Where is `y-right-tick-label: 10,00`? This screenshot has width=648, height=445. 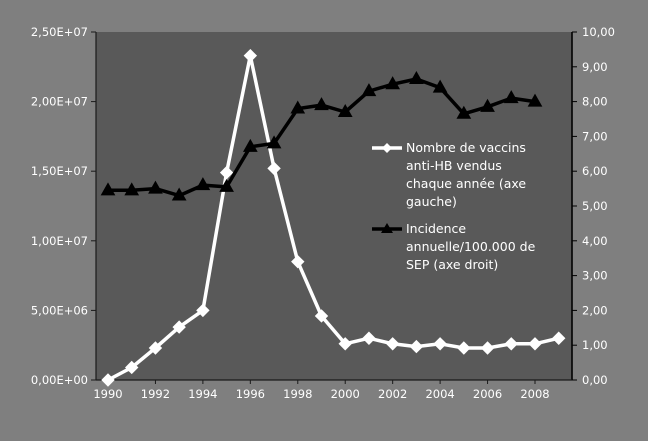
y-right-tick-label: 10,00 is located at coordinates (598, 32).